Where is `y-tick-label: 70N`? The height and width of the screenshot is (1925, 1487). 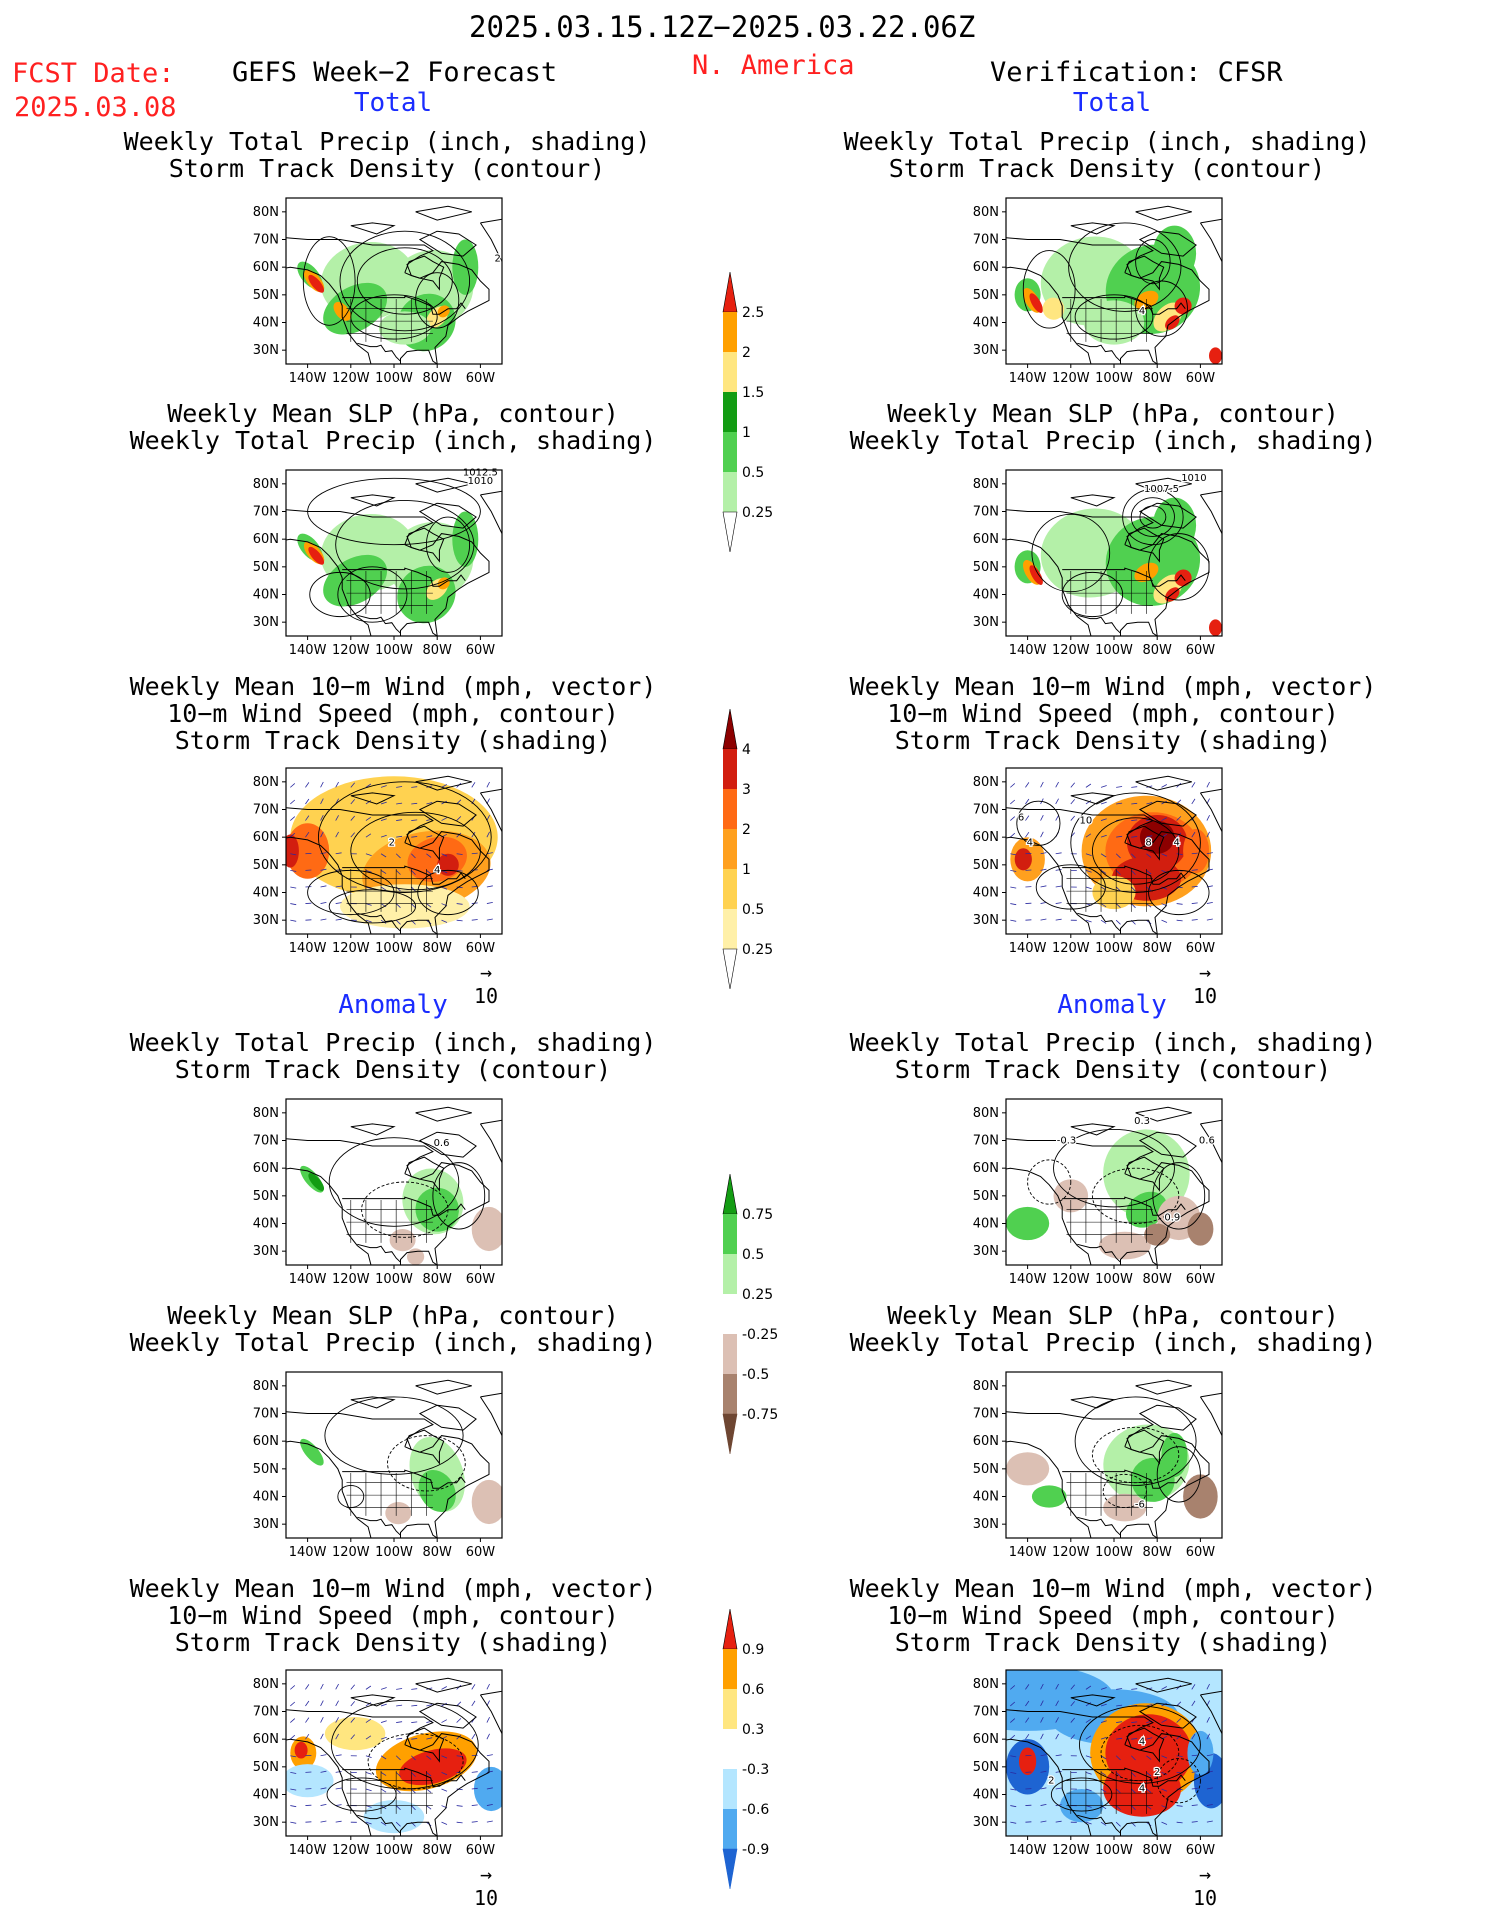
y-tick-label: 70N is located at coordinates (986, 810).